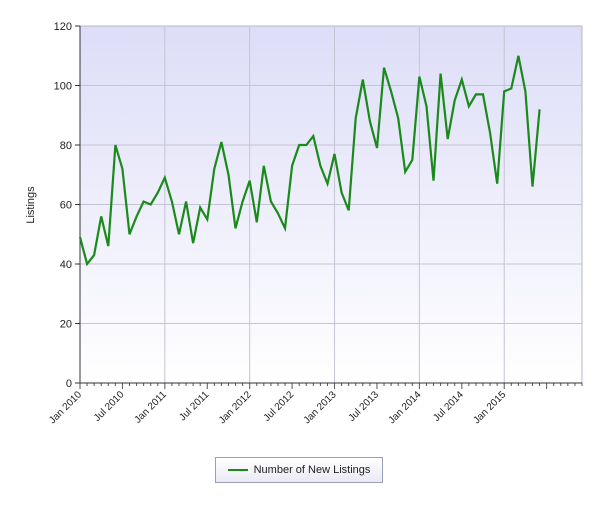  I want to click on y-axis-label: Listings, so click(31, 205).